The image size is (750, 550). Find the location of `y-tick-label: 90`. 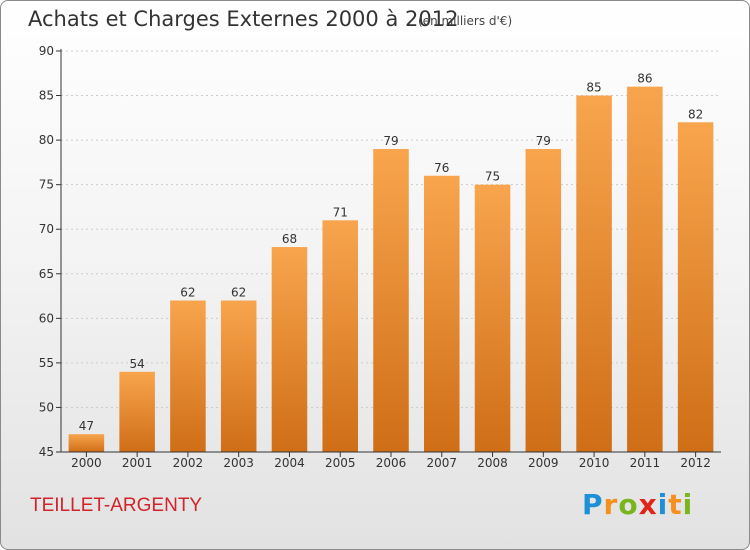

y-tick-label: 90 is located at coordinates (46, 51).